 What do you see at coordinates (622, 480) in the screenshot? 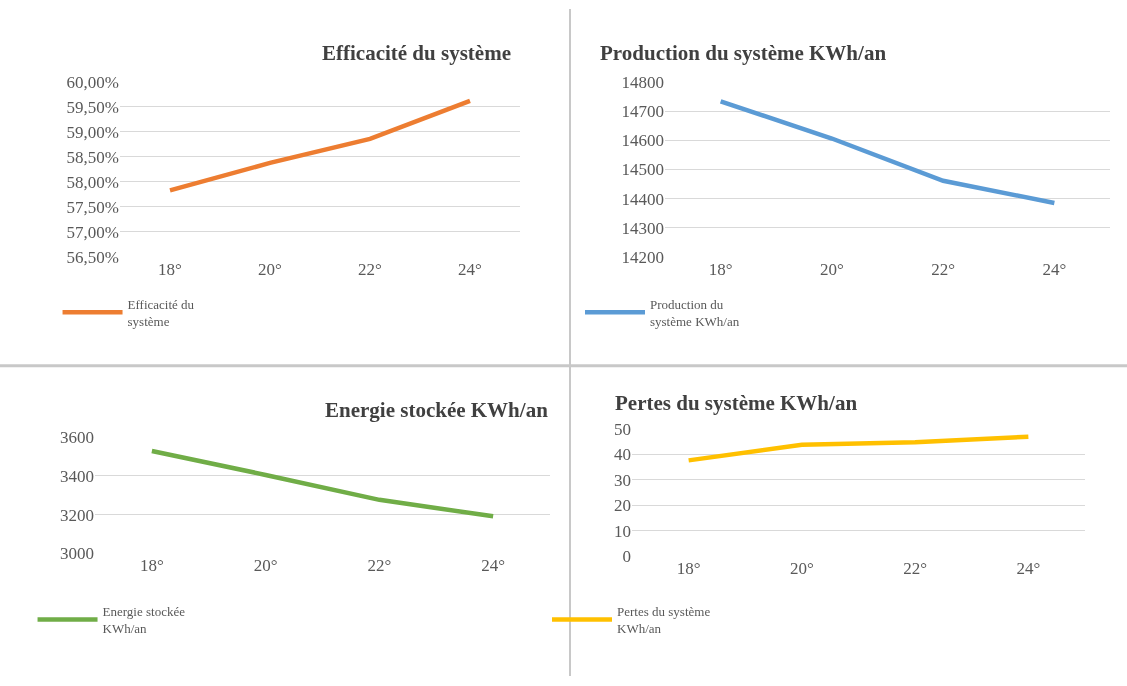
I see `y-tick-label: 30` at bounding box center [622, 480].